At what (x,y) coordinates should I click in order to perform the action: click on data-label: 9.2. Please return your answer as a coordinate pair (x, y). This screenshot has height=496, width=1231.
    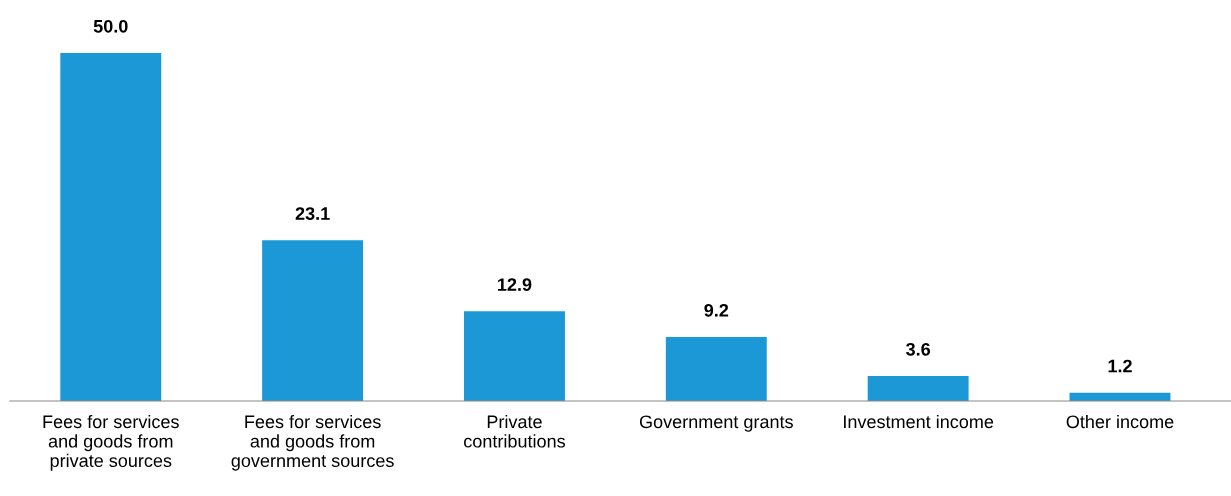
    Looking at the image, I should click on (716, 310).